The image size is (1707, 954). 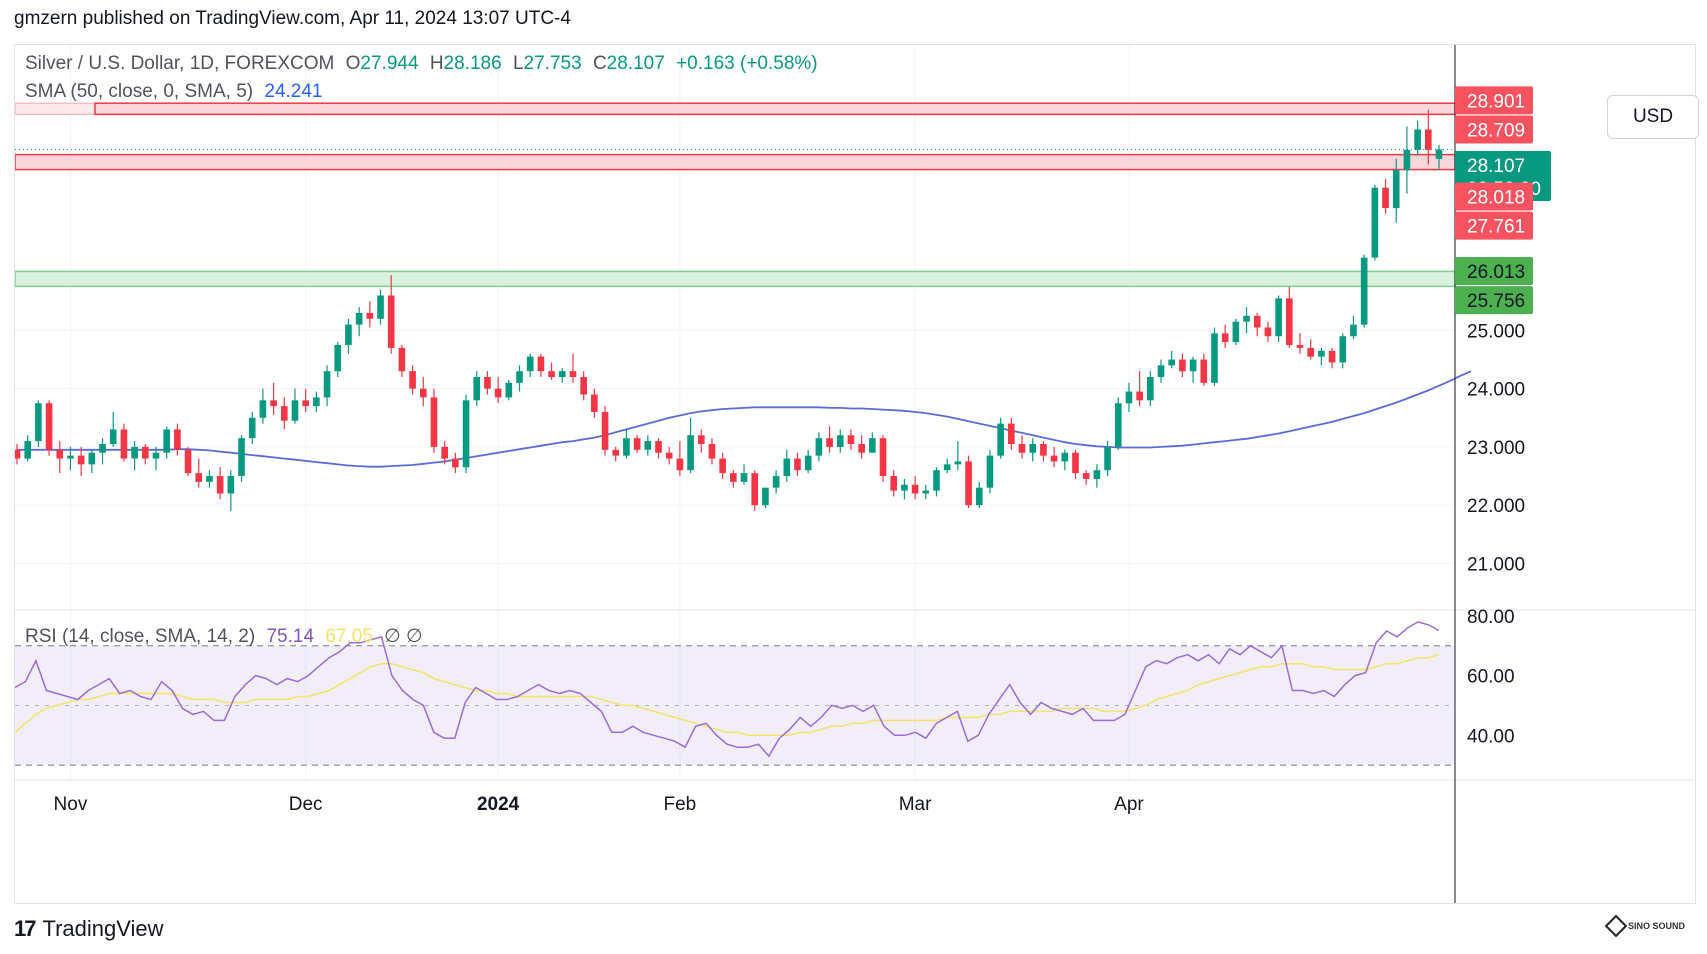 I want to click on res2-top-tag-bg, so click(x=1494, y=196).